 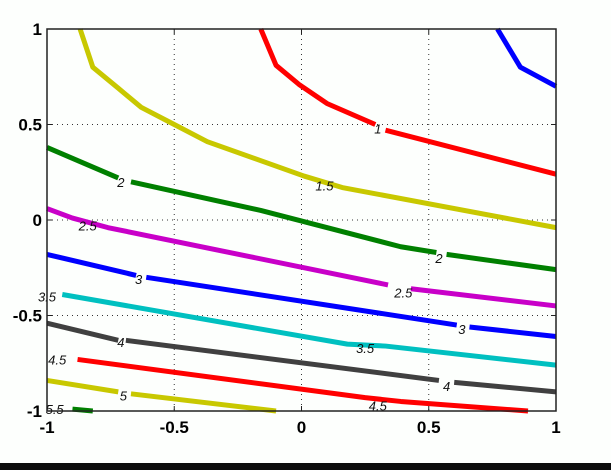 What do you see at coordinates (365, 348) in the screenshot?
I see `contour-label: 3.5` at bounding box center [365, 348].